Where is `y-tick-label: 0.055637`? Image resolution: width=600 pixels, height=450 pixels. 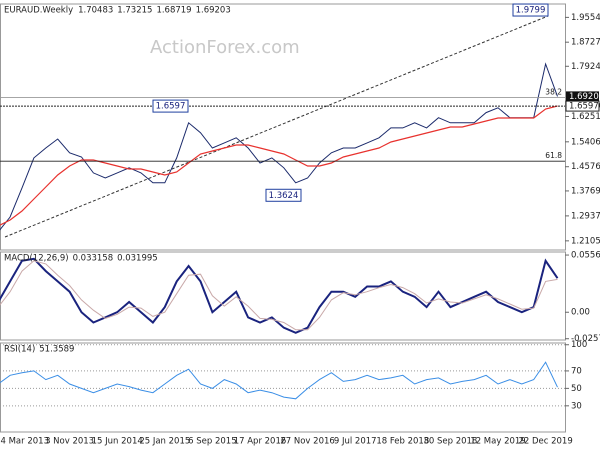 y-tick-label: 0.055637 is located at coordinates (585, 256).